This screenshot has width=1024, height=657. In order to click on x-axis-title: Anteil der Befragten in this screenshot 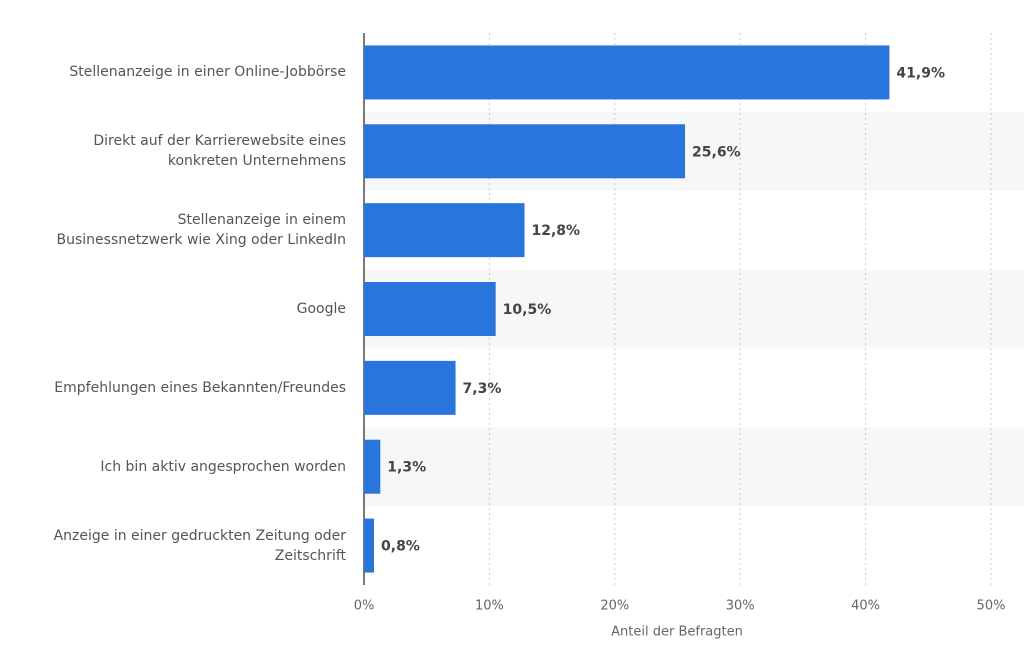, I will do `click(677, 632)`.